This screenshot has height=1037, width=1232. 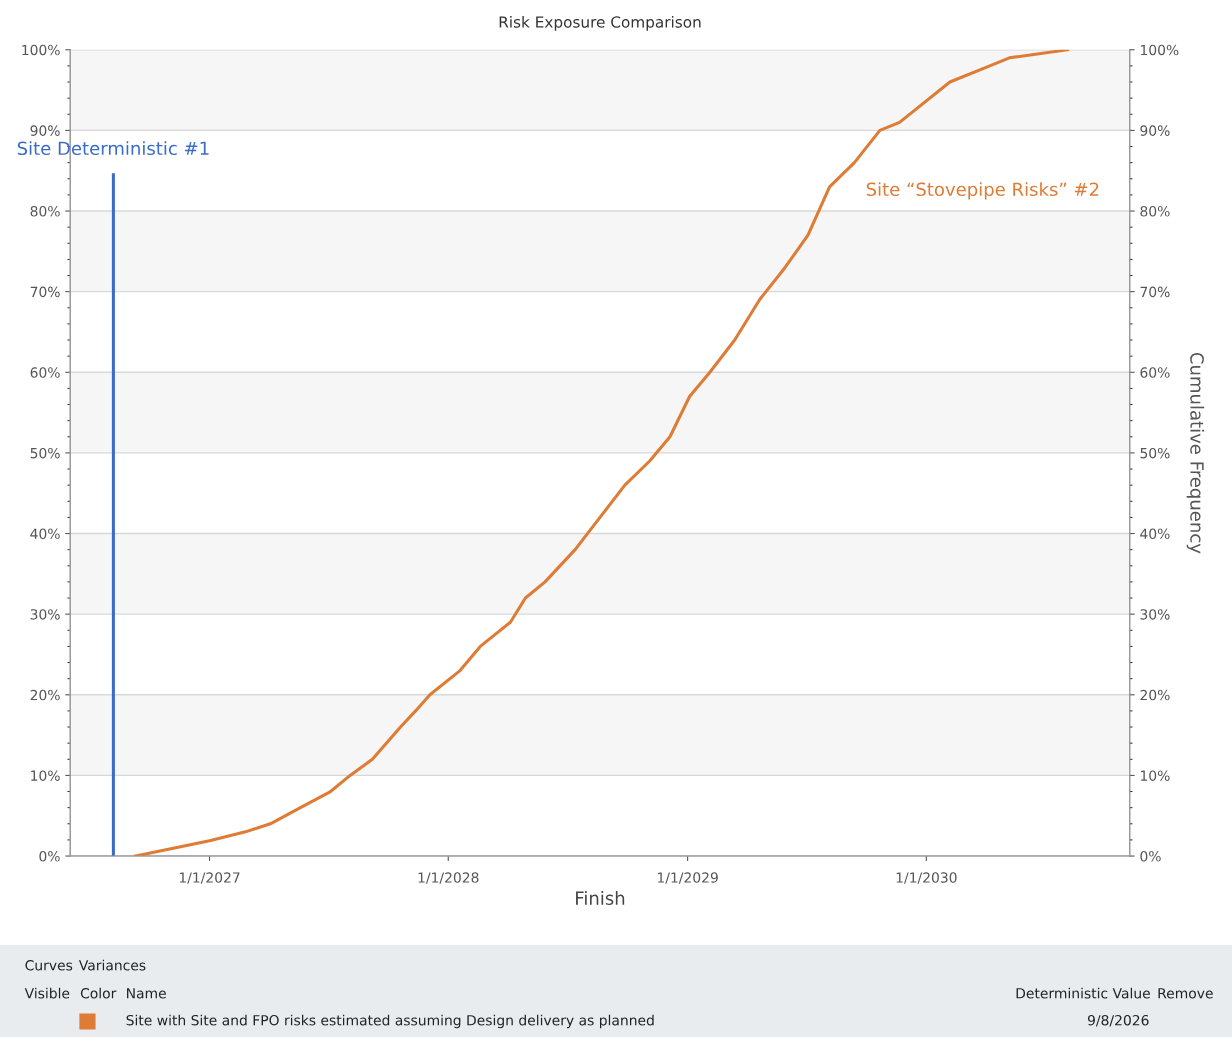 What do you see at coordinates (209, 878) in the screenshot?
I see `x-tick-label: 1/1/2027` at bounding box center [209, 878].